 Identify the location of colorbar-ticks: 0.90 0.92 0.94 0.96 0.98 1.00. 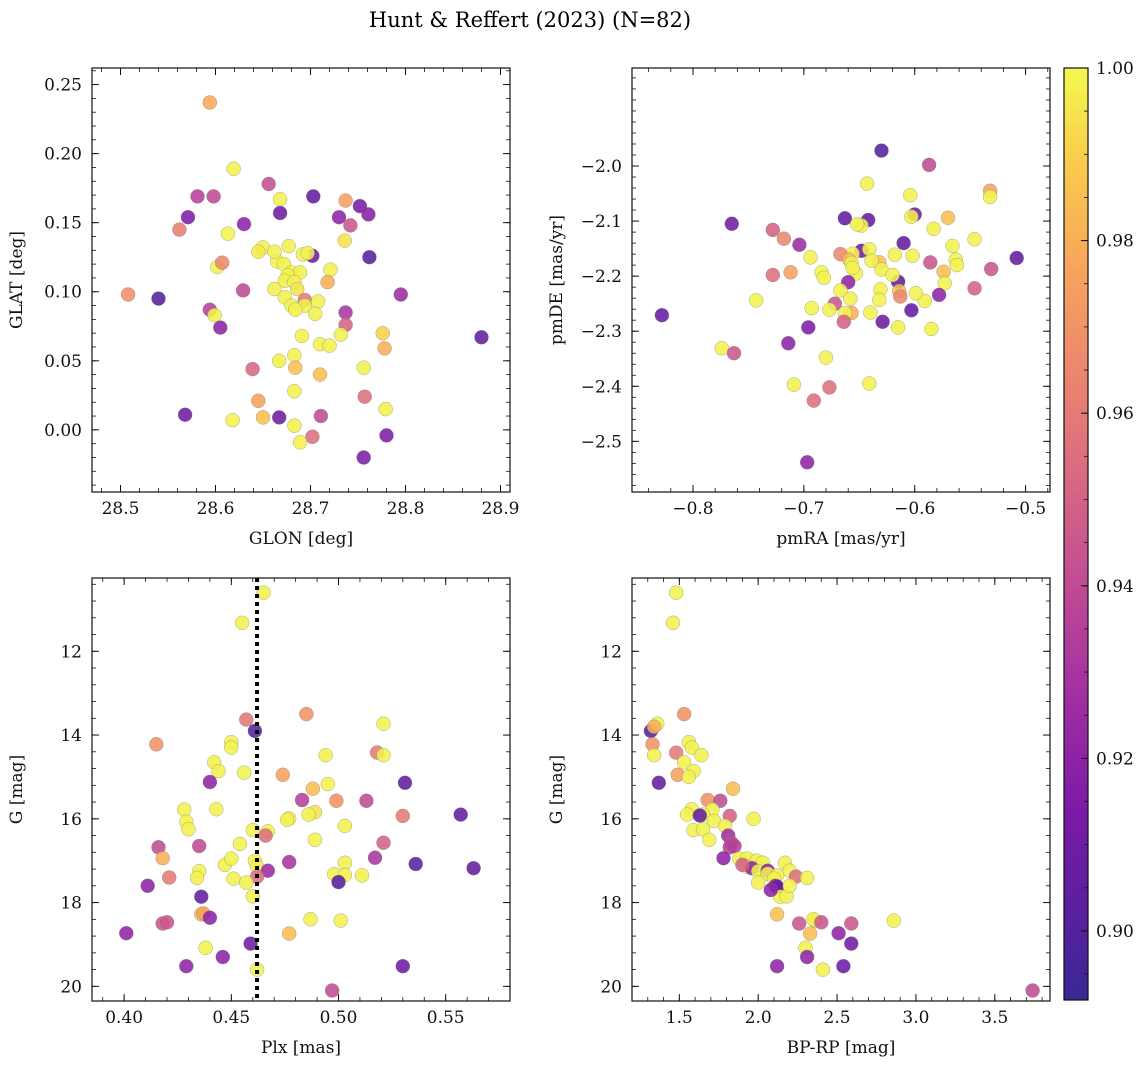
(1107, 517).